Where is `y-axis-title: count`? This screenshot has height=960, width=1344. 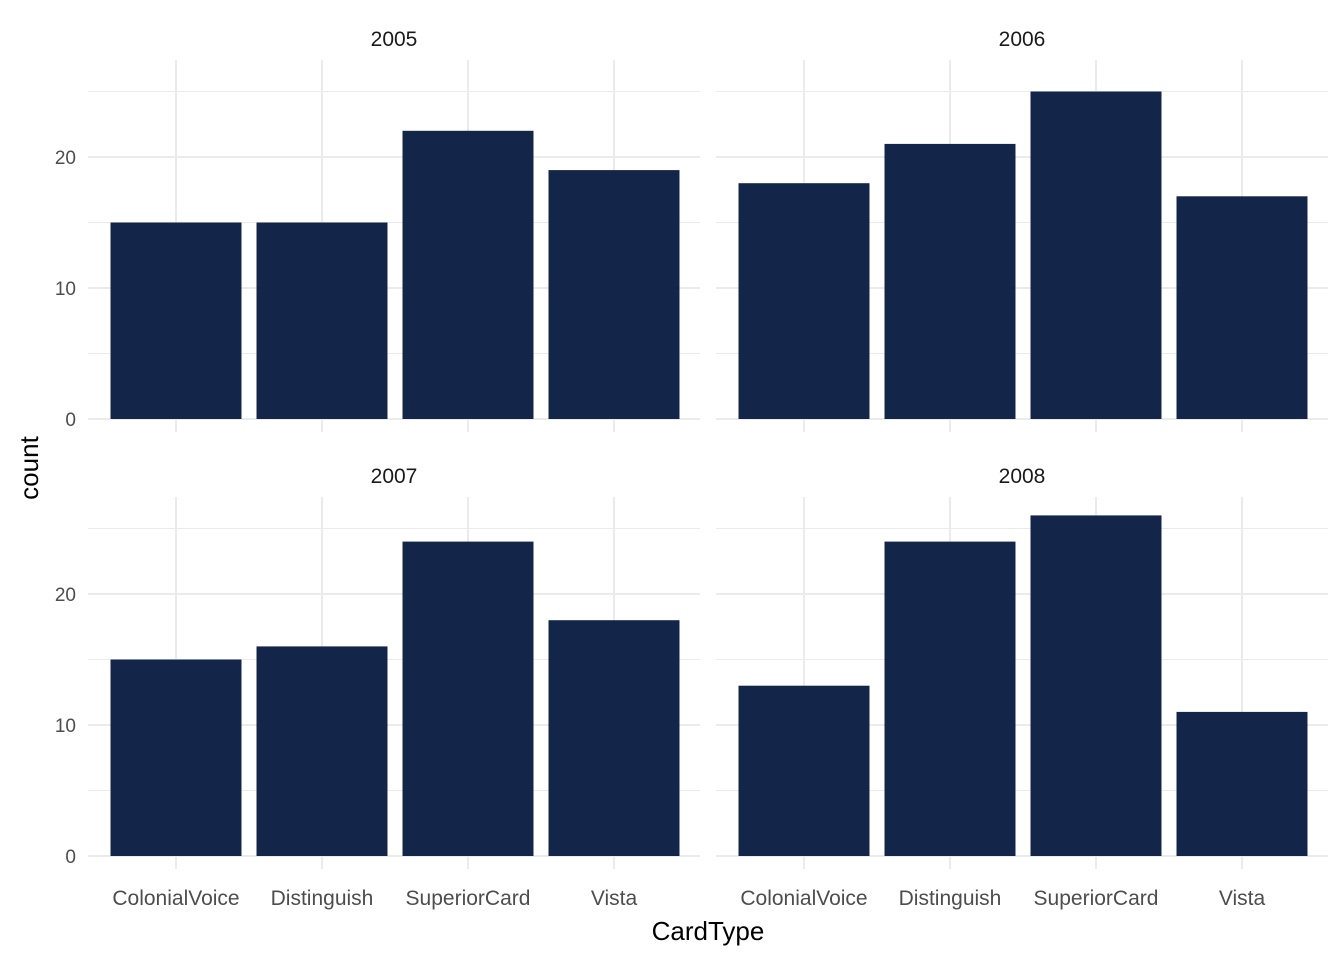 y-axis-title: count is located at coordinates (29, 467).